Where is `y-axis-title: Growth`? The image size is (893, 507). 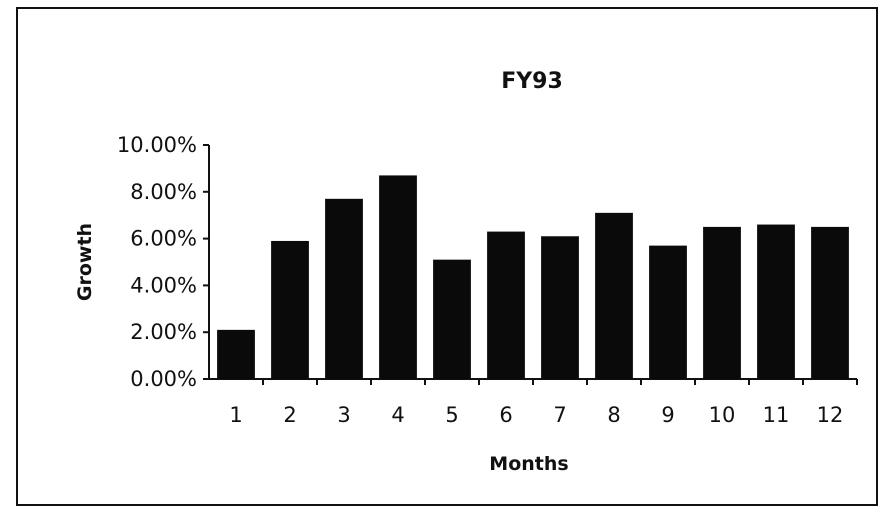 y-axis-title: Growth is located at coordinates (85, 262).